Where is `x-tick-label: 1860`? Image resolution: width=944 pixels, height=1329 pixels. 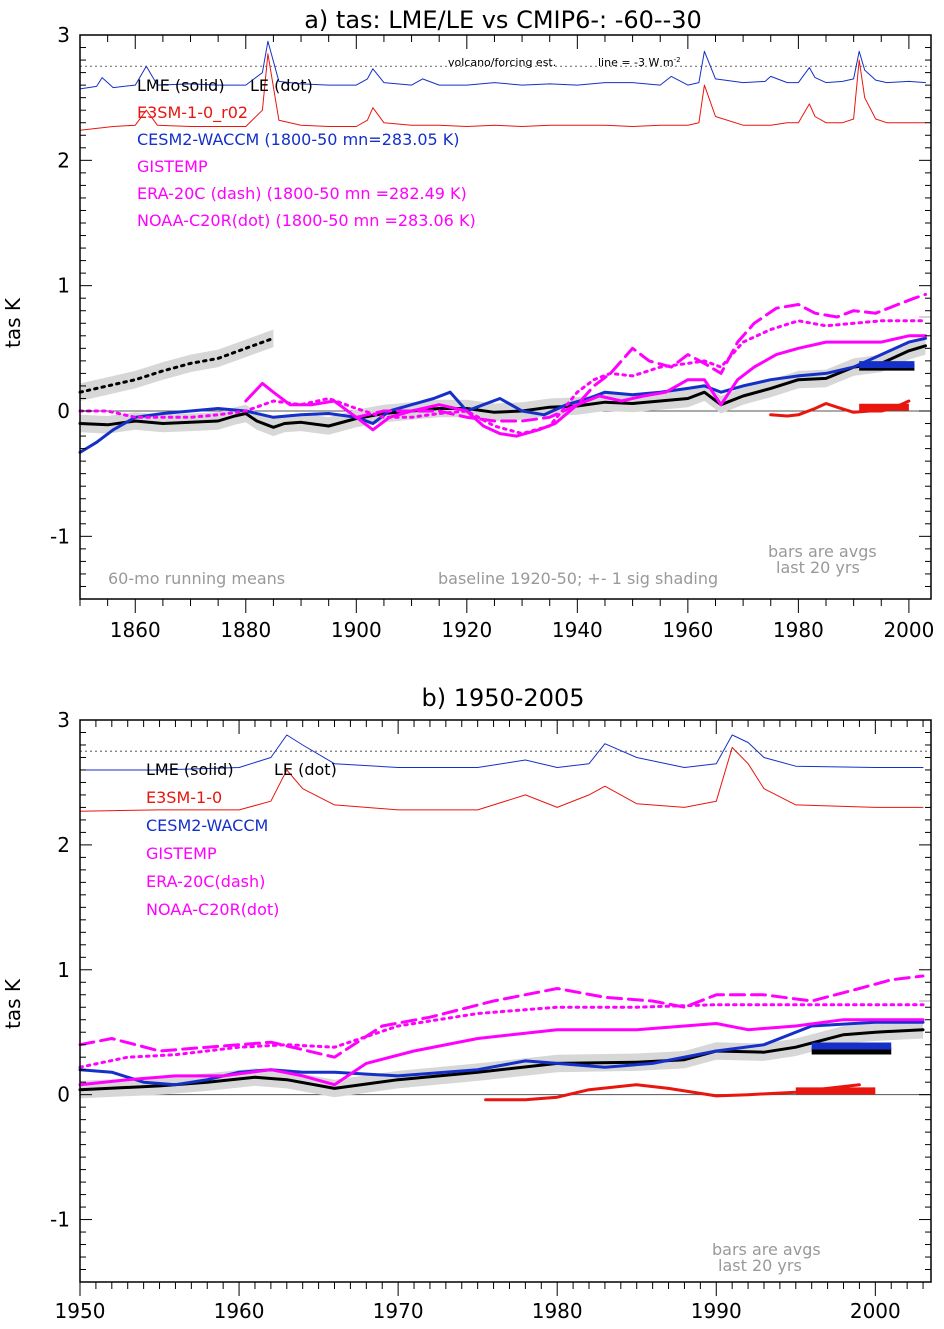 x-tick-label: 1860 is located at coordinates (135, 630).